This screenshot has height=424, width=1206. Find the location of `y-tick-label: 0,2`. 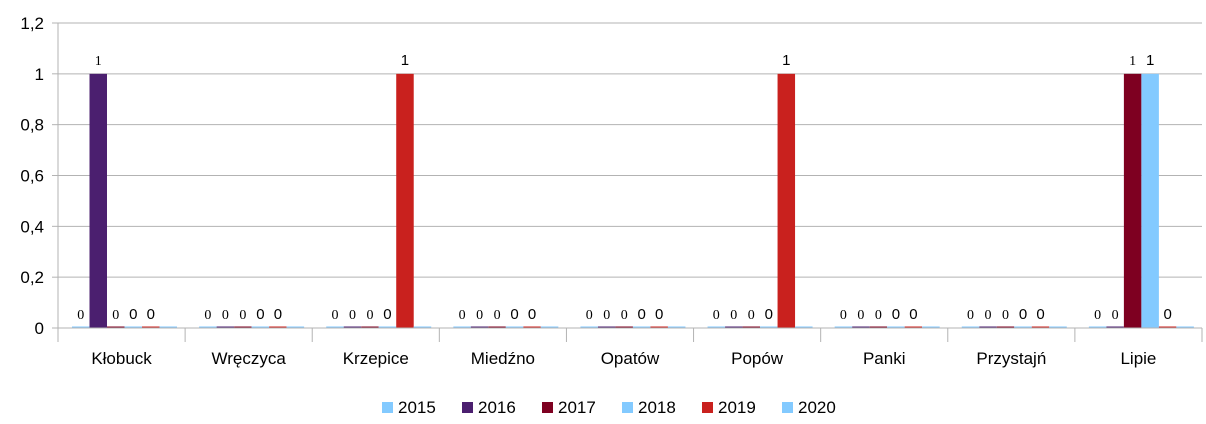

y-tick-label: 0,2 is located at coordinates (32, 277).